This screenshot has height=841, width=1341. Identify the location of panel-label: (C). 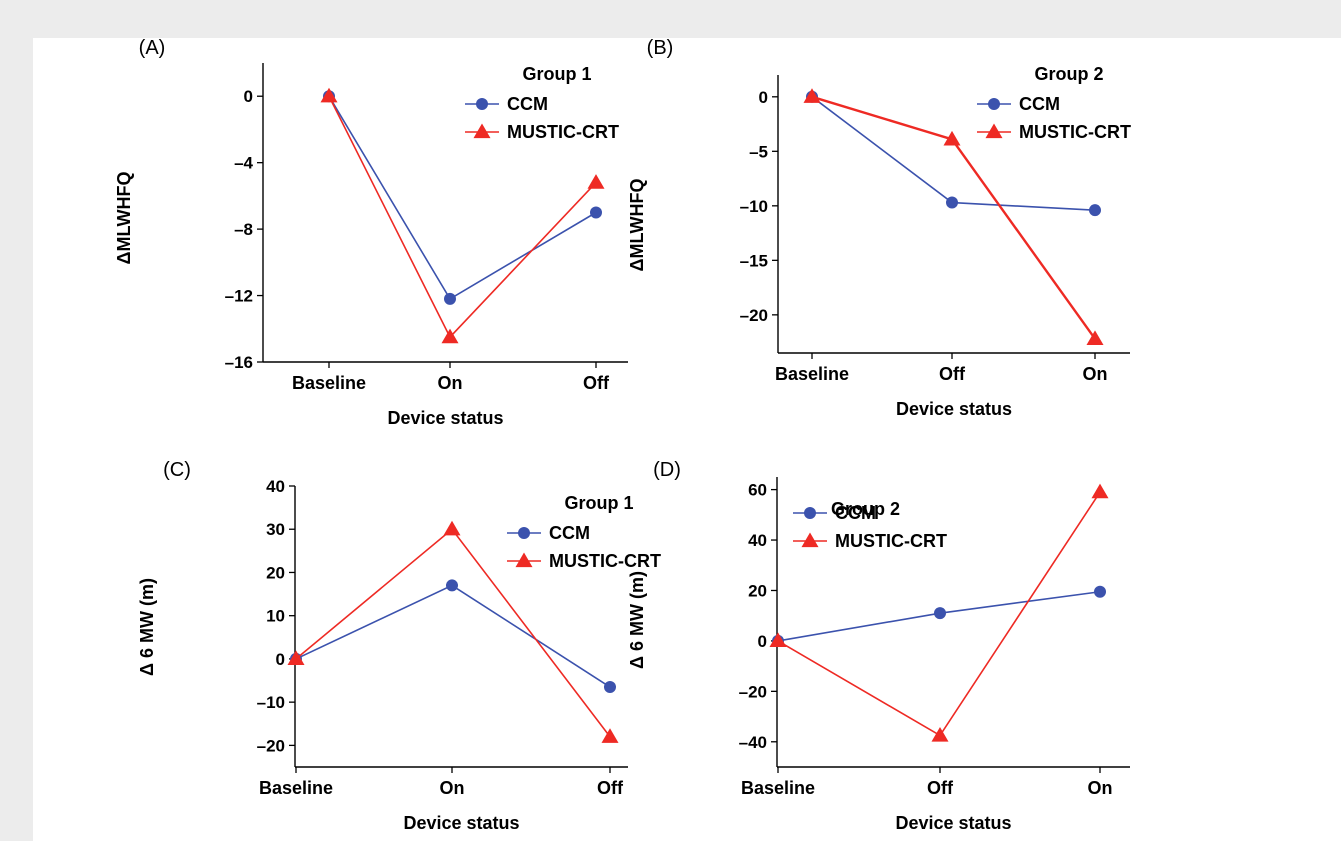
(177, 470).